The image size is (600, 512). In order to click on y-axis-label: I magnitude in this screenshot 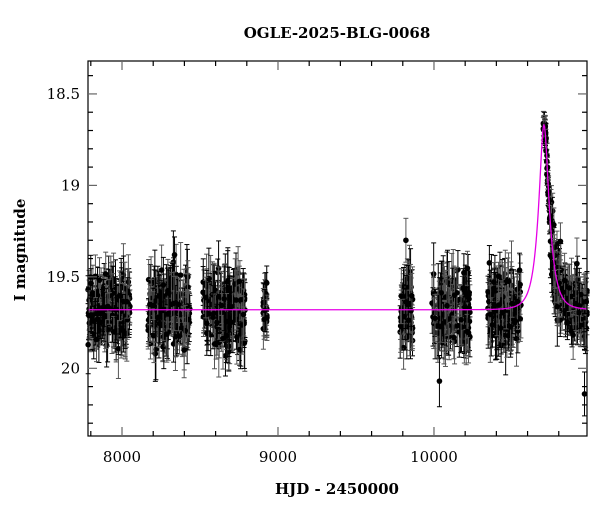, I will do `click(20, 250)`.